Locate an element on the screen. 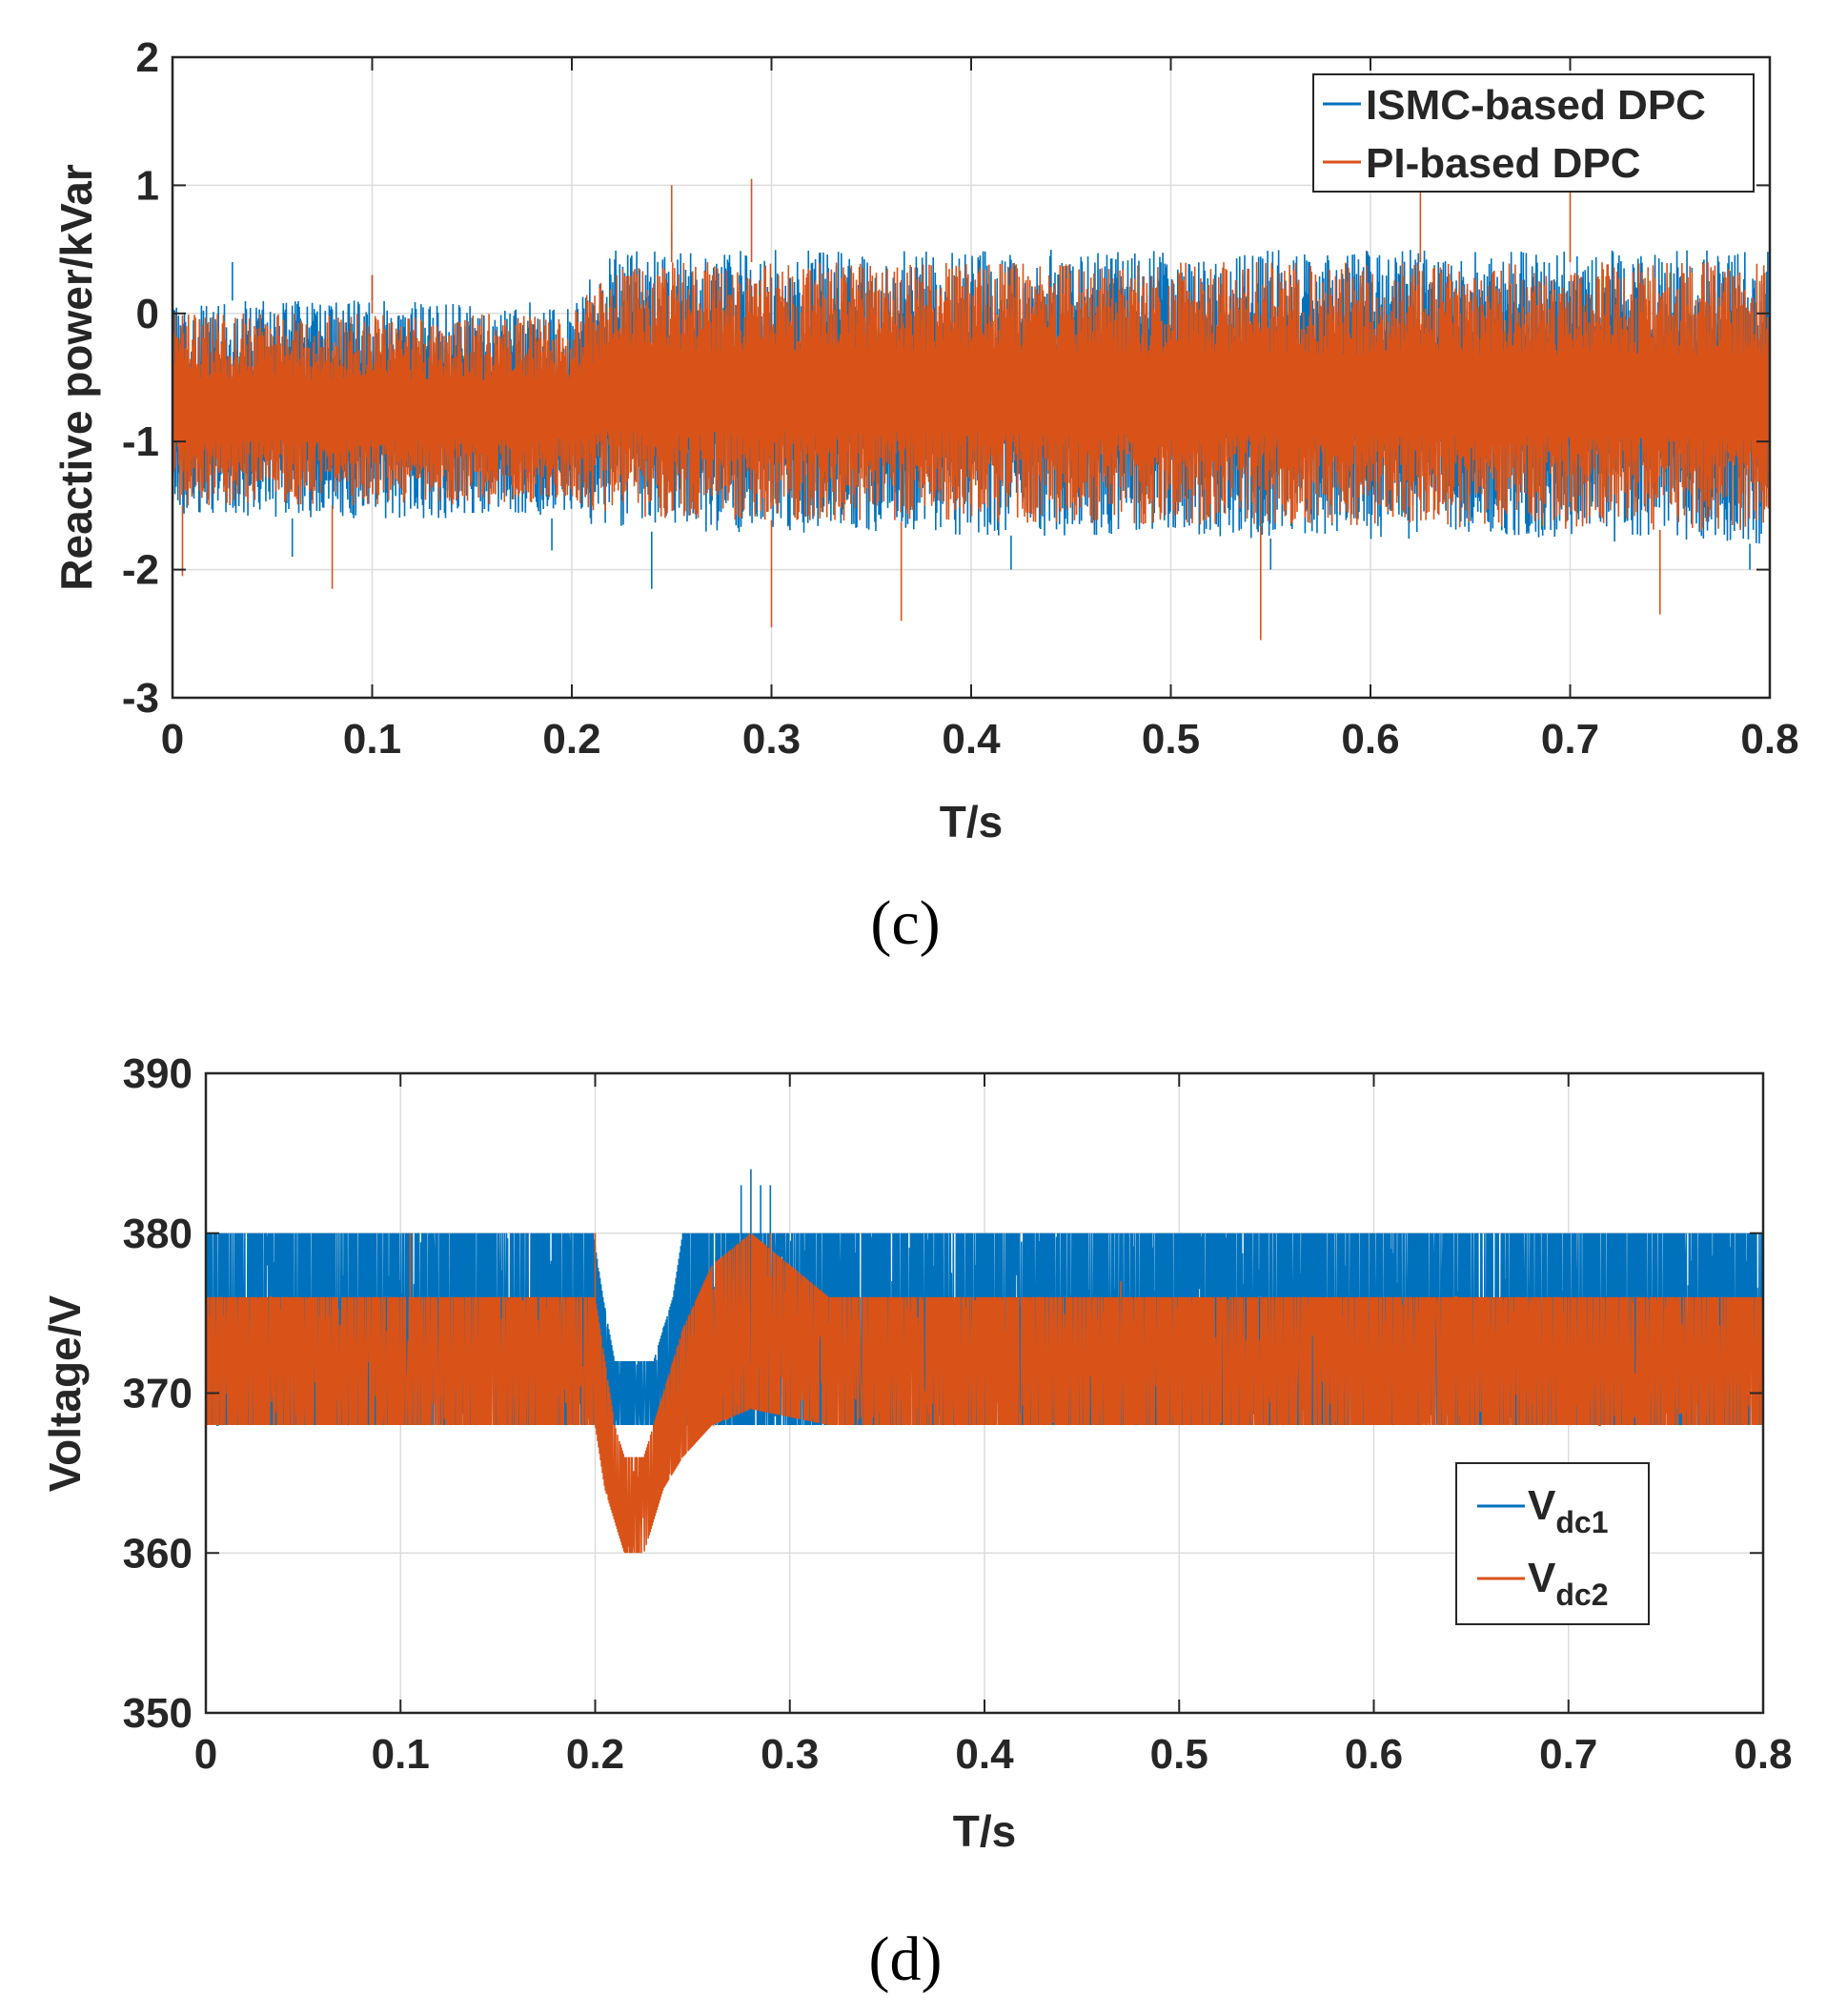  chart-d-ytick-label: 350 is located at coordinates (158, 1713).